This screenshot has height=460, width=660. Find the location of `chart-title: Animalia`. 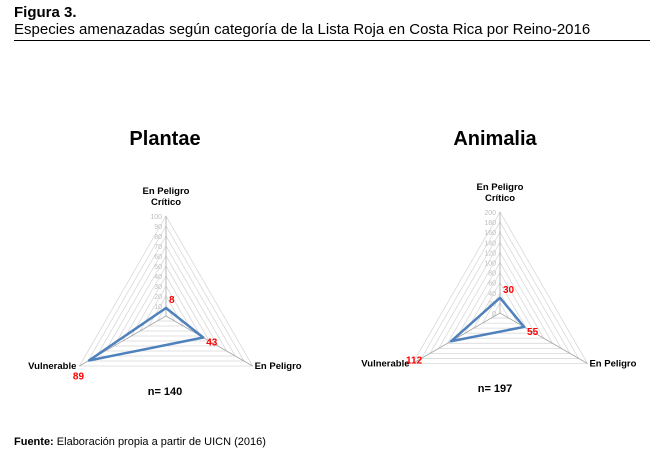

chart-title: Animalia is located at coordinates (495, 139).